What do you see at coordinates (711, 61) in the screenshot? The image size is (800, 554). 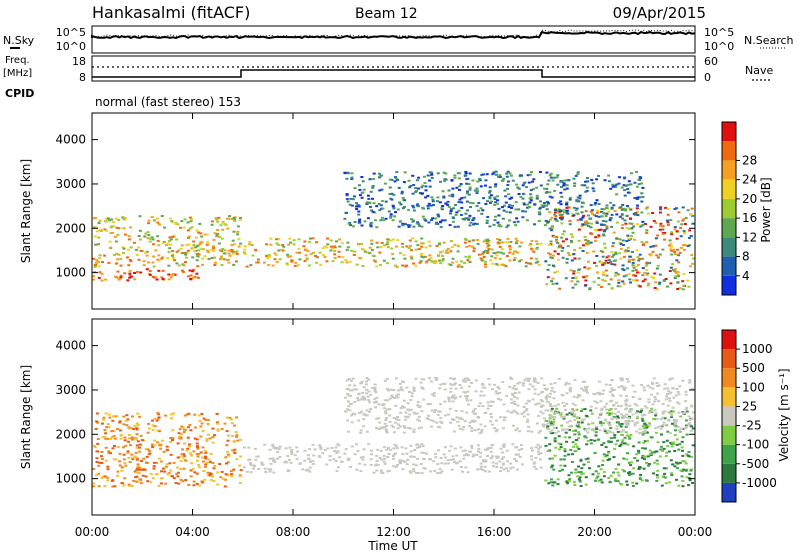 I see `nave-tick-top: 60` at bounding box center [711, 61].